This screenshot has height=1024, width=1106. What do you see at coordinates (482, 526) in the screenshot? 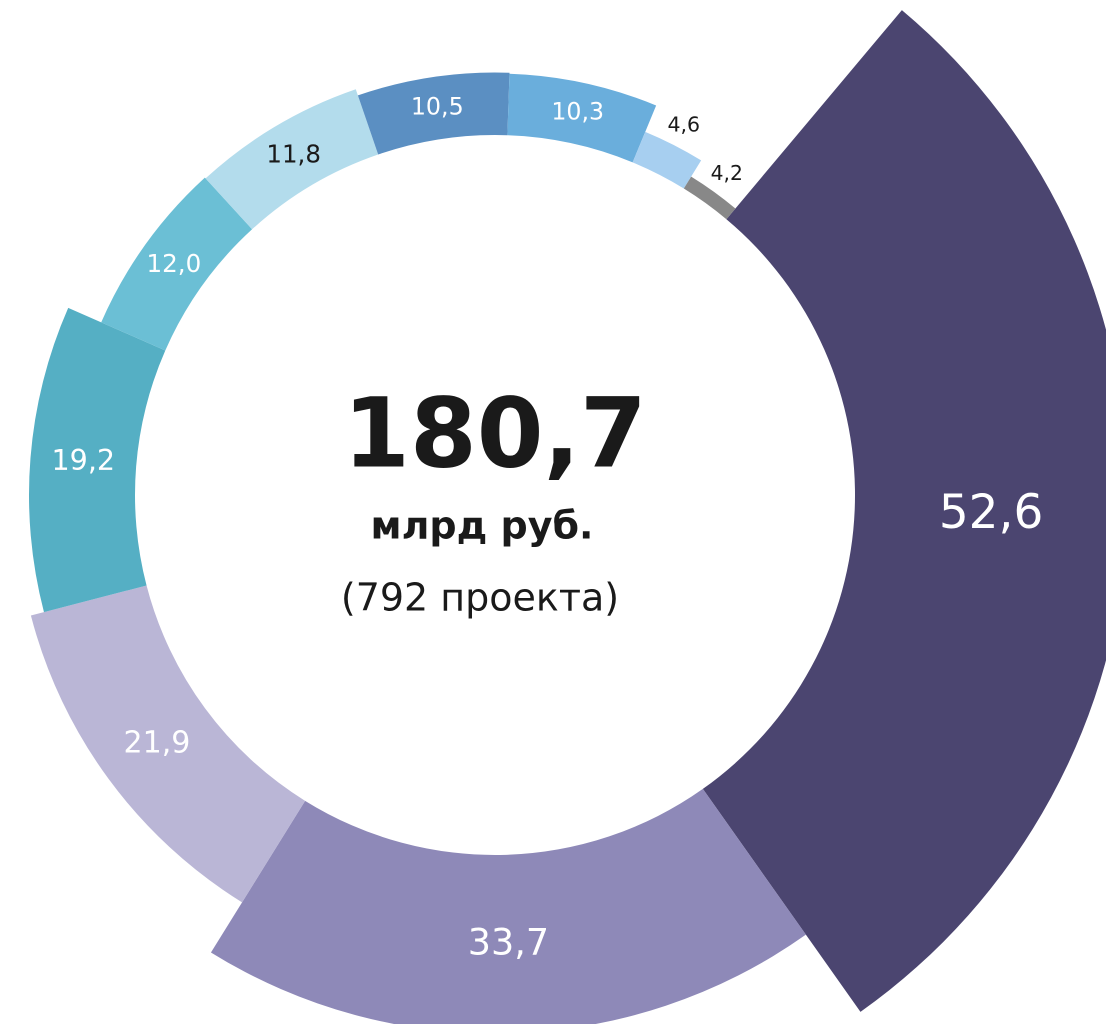
I see `center-unit: млрд руб.` at bounding box center [482, 526].